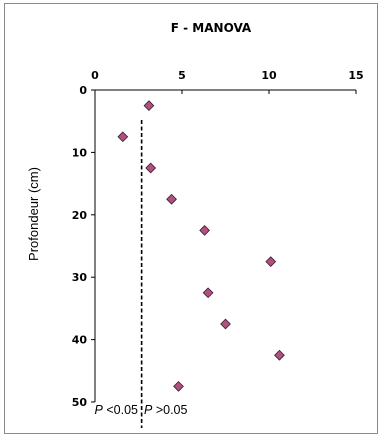 The width and height of the screenshot is (382, 437). Describe the element at coordinates (355, 75) in the screenshot. I see `x-tick-label: 15` at that location.